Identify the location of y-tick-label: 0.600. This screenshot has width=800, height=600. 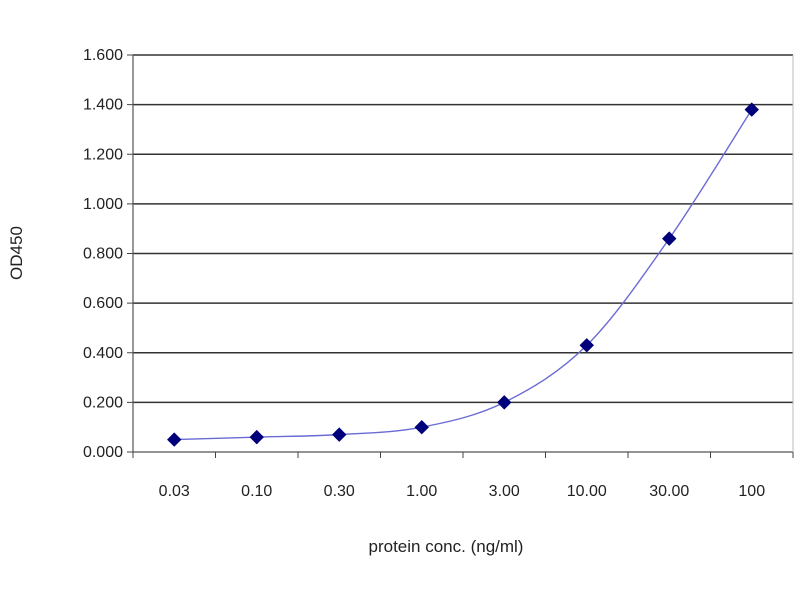
(103, 303).